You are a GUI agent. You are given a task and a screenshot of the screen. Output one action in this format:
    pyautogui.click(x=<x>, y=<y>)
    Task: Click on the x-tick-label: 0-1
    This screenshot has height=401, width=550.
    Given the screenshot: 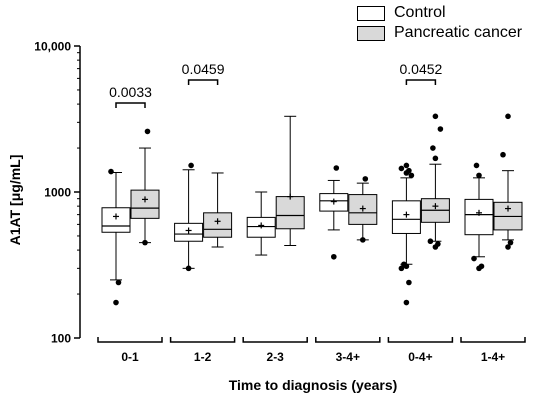 What is the action you would take?
    pyautogui.click(x=130, y=357)
    